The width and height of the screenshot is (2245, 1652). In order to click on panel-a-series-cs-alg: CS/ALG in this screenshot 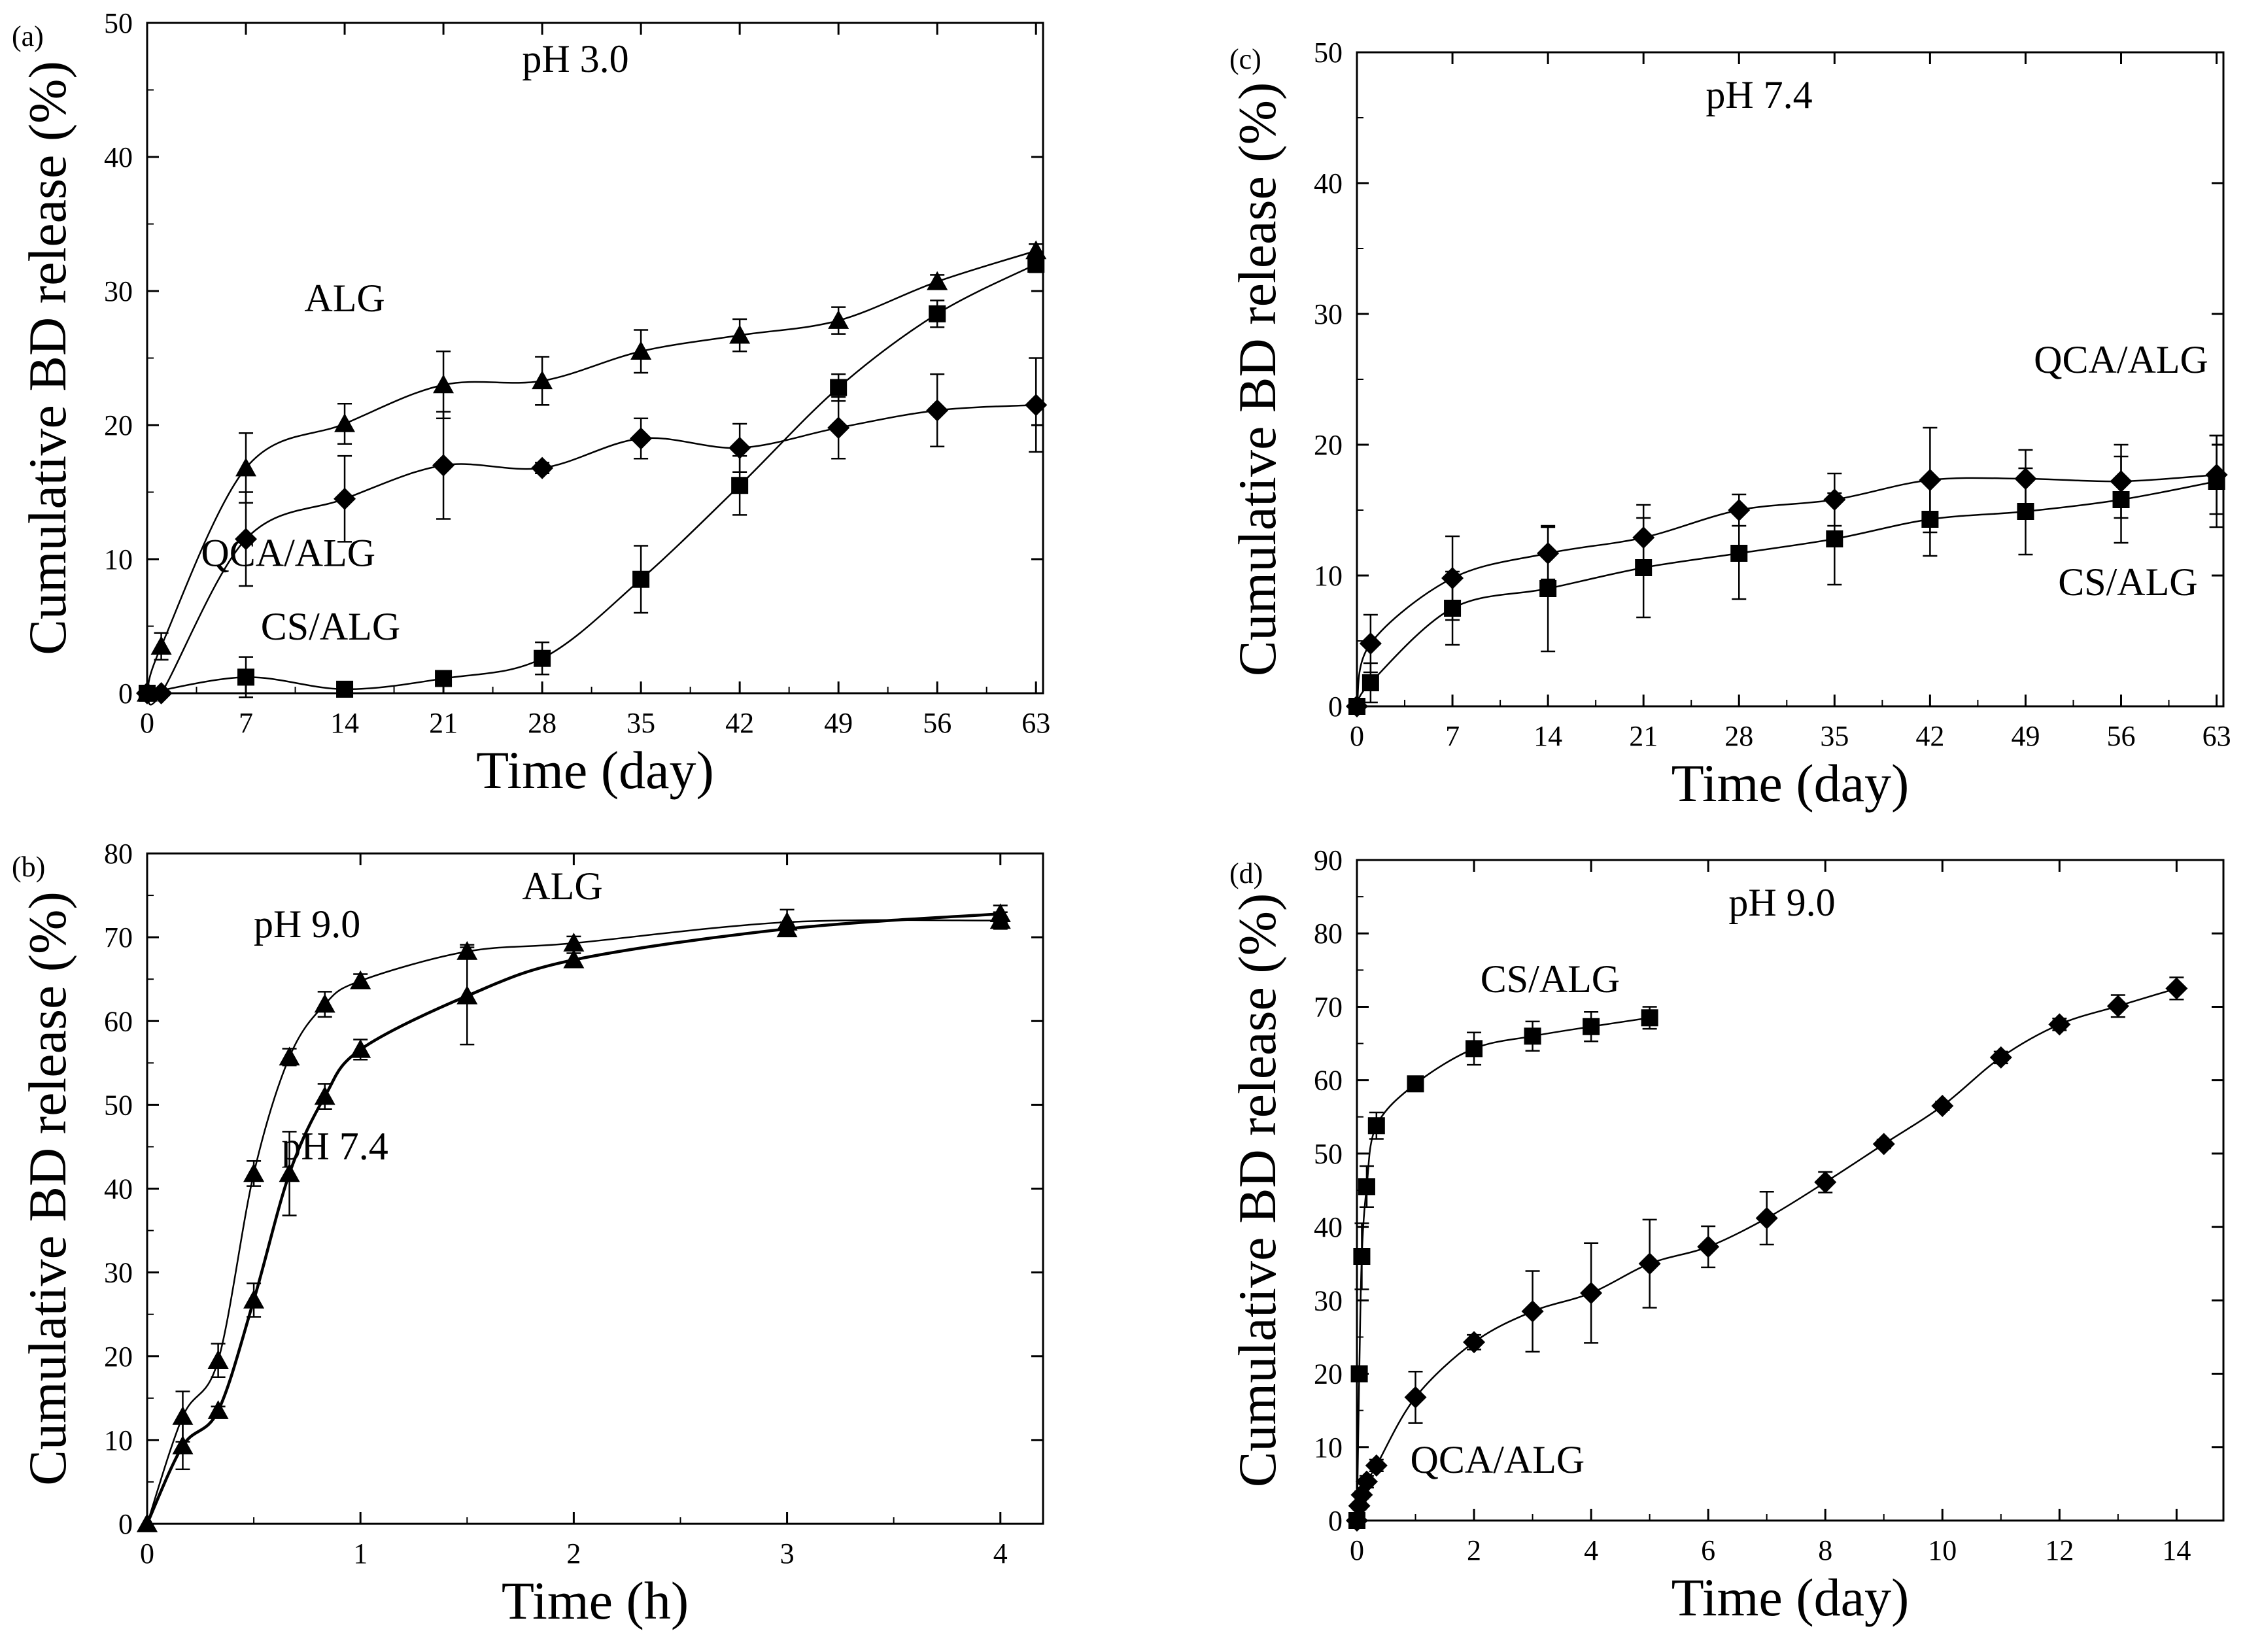, I will do `click(592, 479)`.